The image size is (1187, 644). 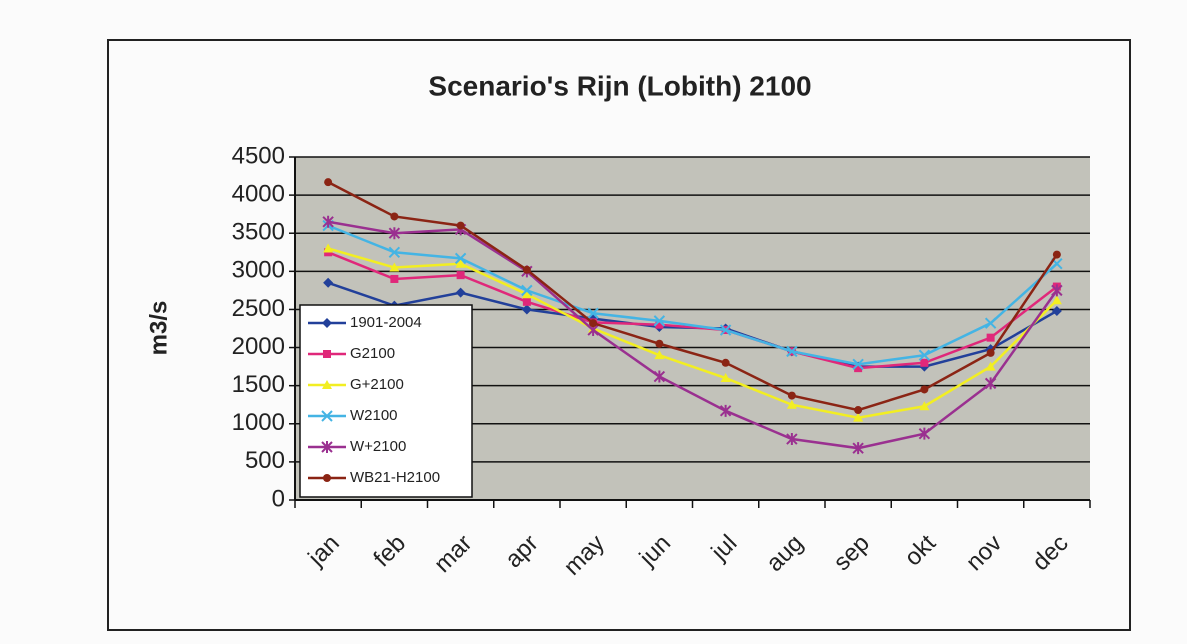 I want to click on legend-label: 1901-2004, so click(x=386, y=322).